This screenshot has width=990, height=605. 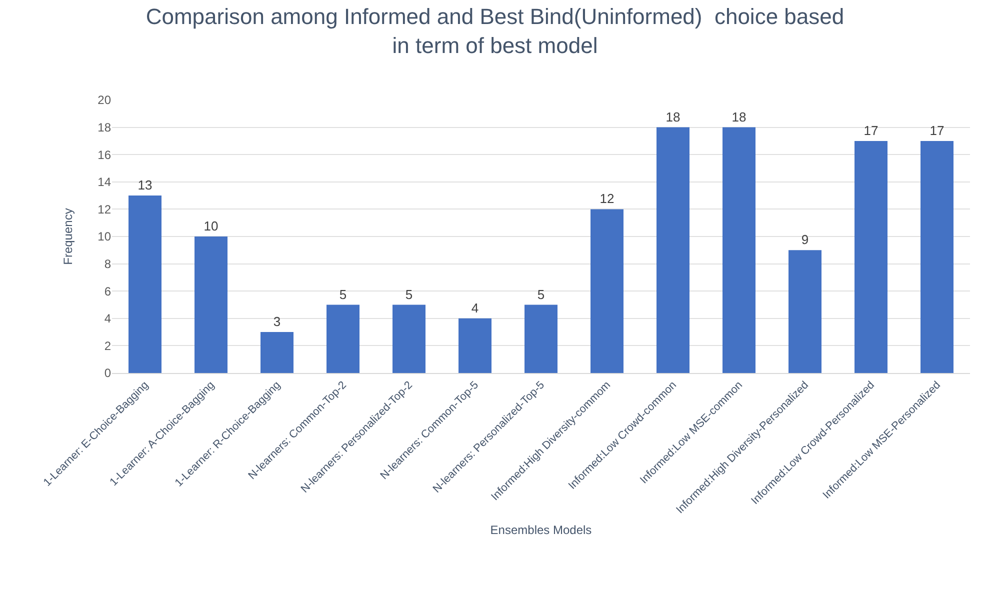 I want to click on y-tick-label: 14, so click(x=105, y=182).